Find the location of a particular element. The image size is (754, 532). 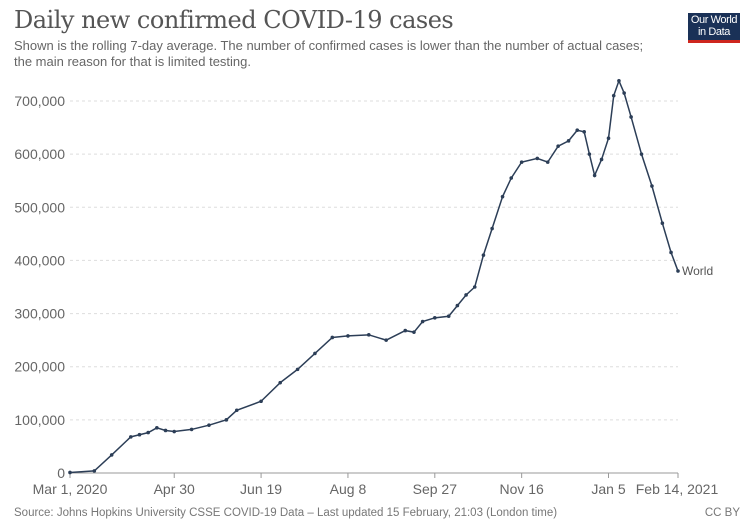

series-label: World is located at coordinates (697, 271).